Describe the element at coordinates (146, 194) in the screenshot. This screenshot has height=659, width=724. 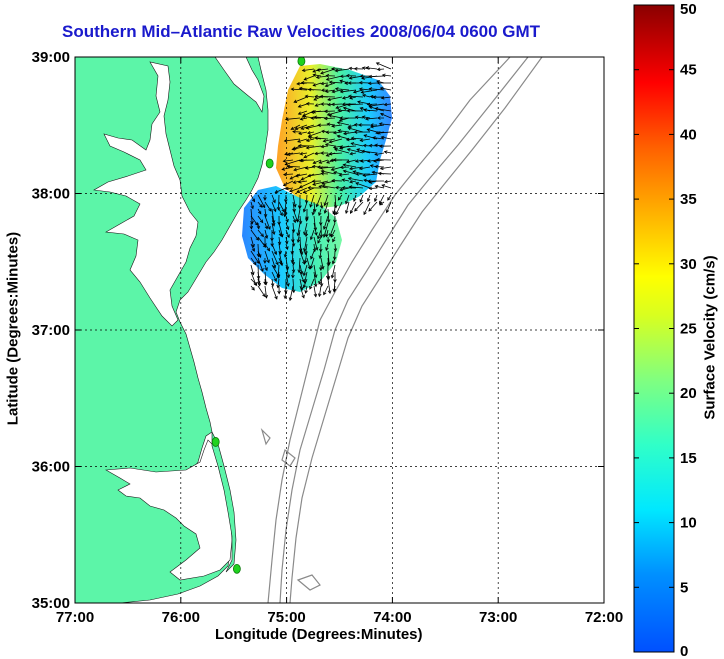
I see `chesapeake-bay` at that location.